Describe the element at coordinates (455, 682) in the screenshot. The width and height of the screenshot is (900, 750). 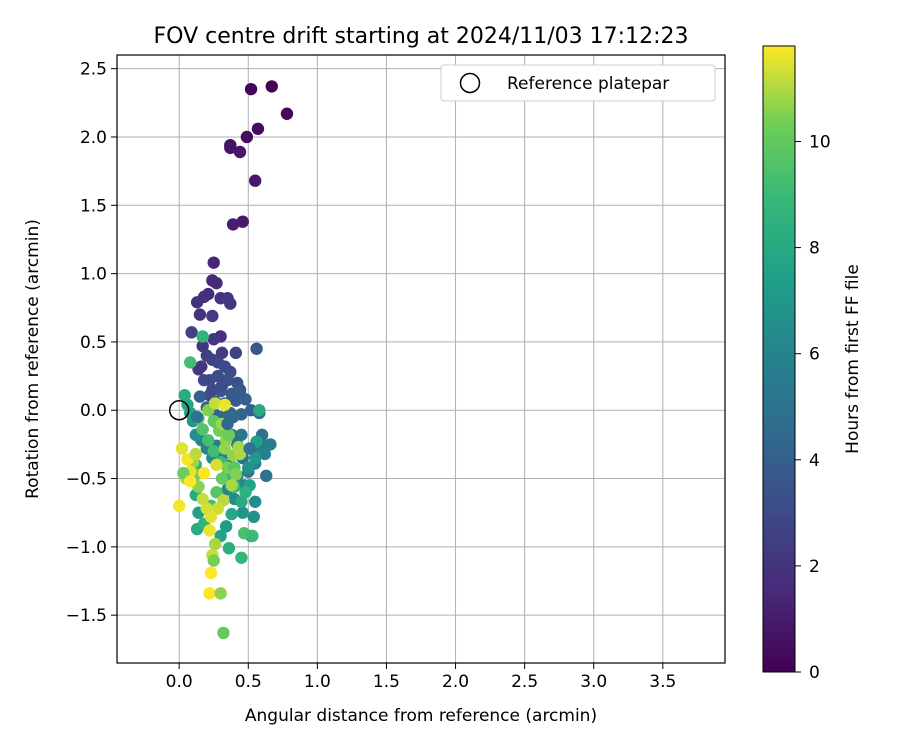
I see `x-tick-label: 2.0` at that location.